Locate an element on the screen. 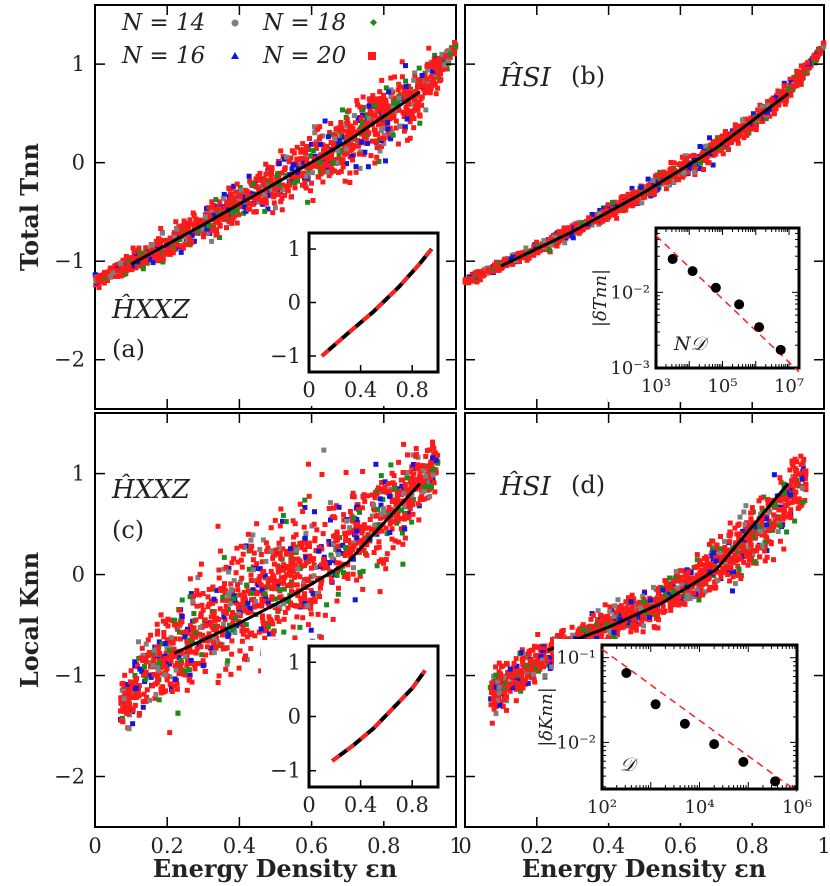 The width and height of the screenshot is (830, 886). inset-x-tick-label: 0.8 is located at coordinates (411, 390).